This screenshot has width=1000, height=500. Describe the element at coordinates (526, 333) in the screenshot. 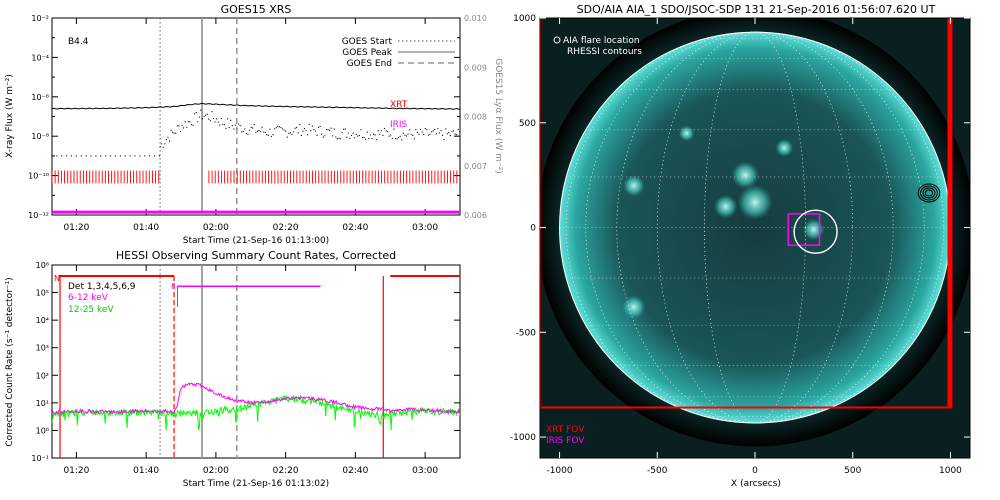

I see `aia-y-tick-label: -500` at that location.